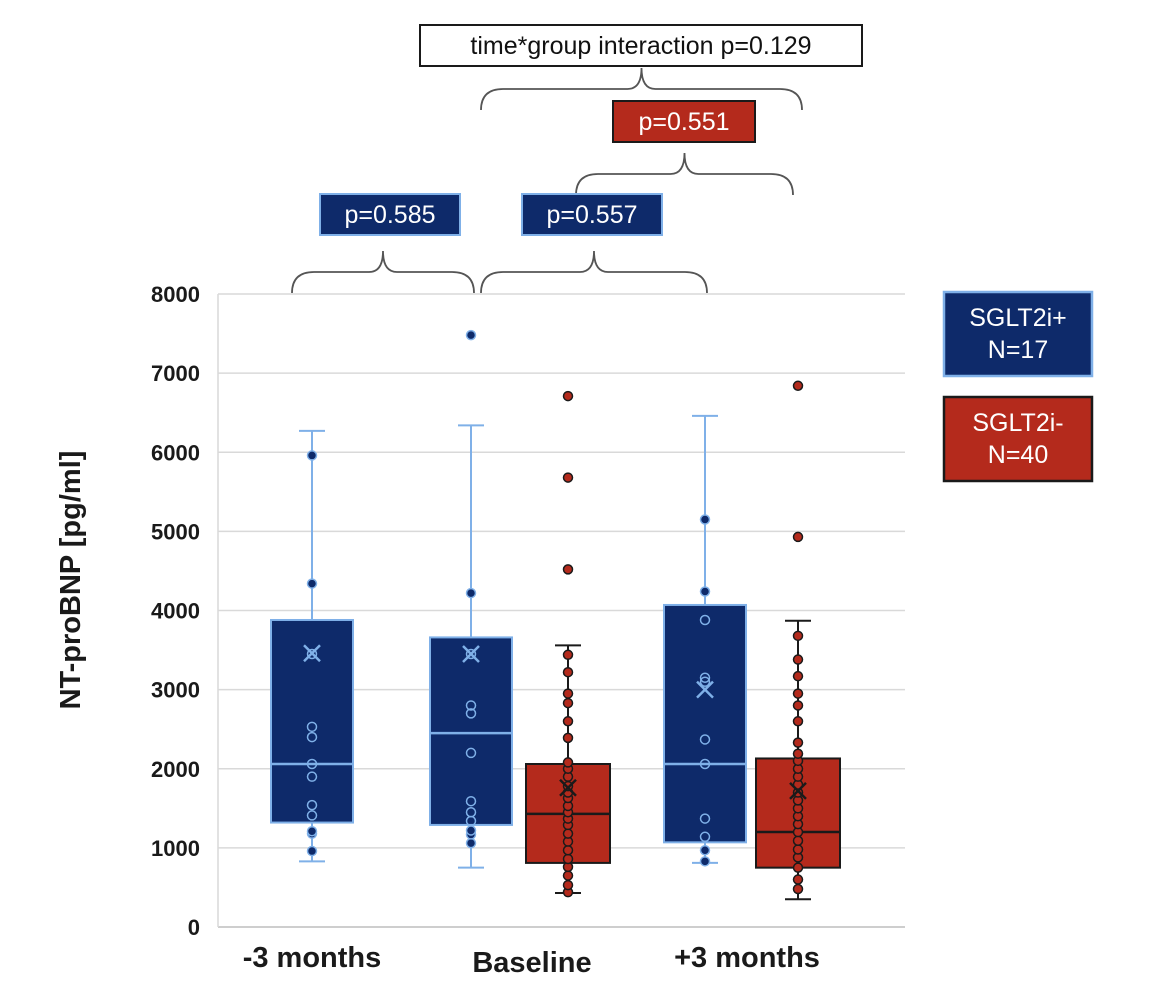 The image size is (1170, 1000). What do you see at coordinates (175, 769) in the screenshot?
I see `y-tick-label: 2000` at bounding box center [175, 769].